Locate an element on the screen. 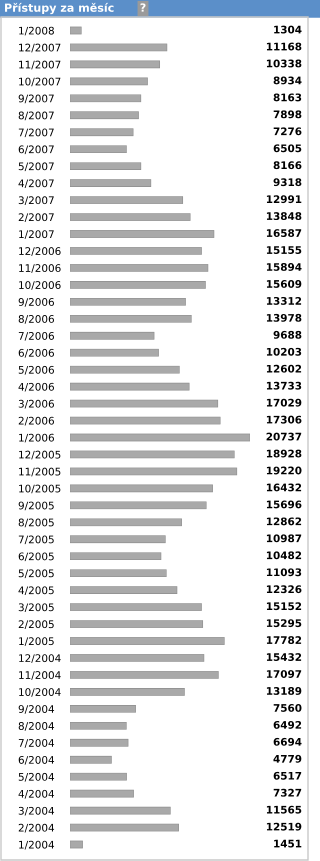 The height and width of the screenshot is (861, 320). y-tick-label: 11/2007 is located at coordinates (39, 65).